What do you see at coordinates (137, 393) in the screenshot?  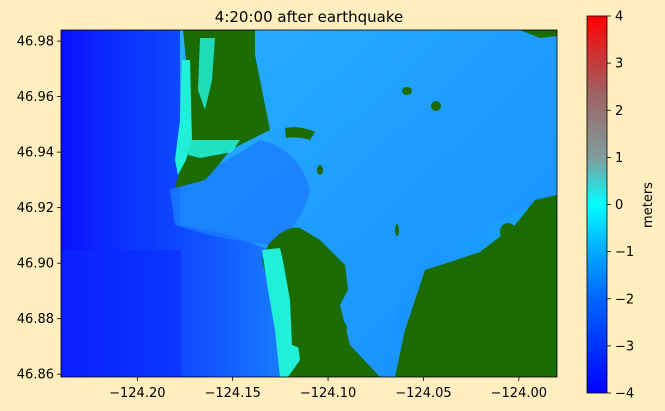 I see `x-tick-label: −124.20` at bounding box center [137, 393].